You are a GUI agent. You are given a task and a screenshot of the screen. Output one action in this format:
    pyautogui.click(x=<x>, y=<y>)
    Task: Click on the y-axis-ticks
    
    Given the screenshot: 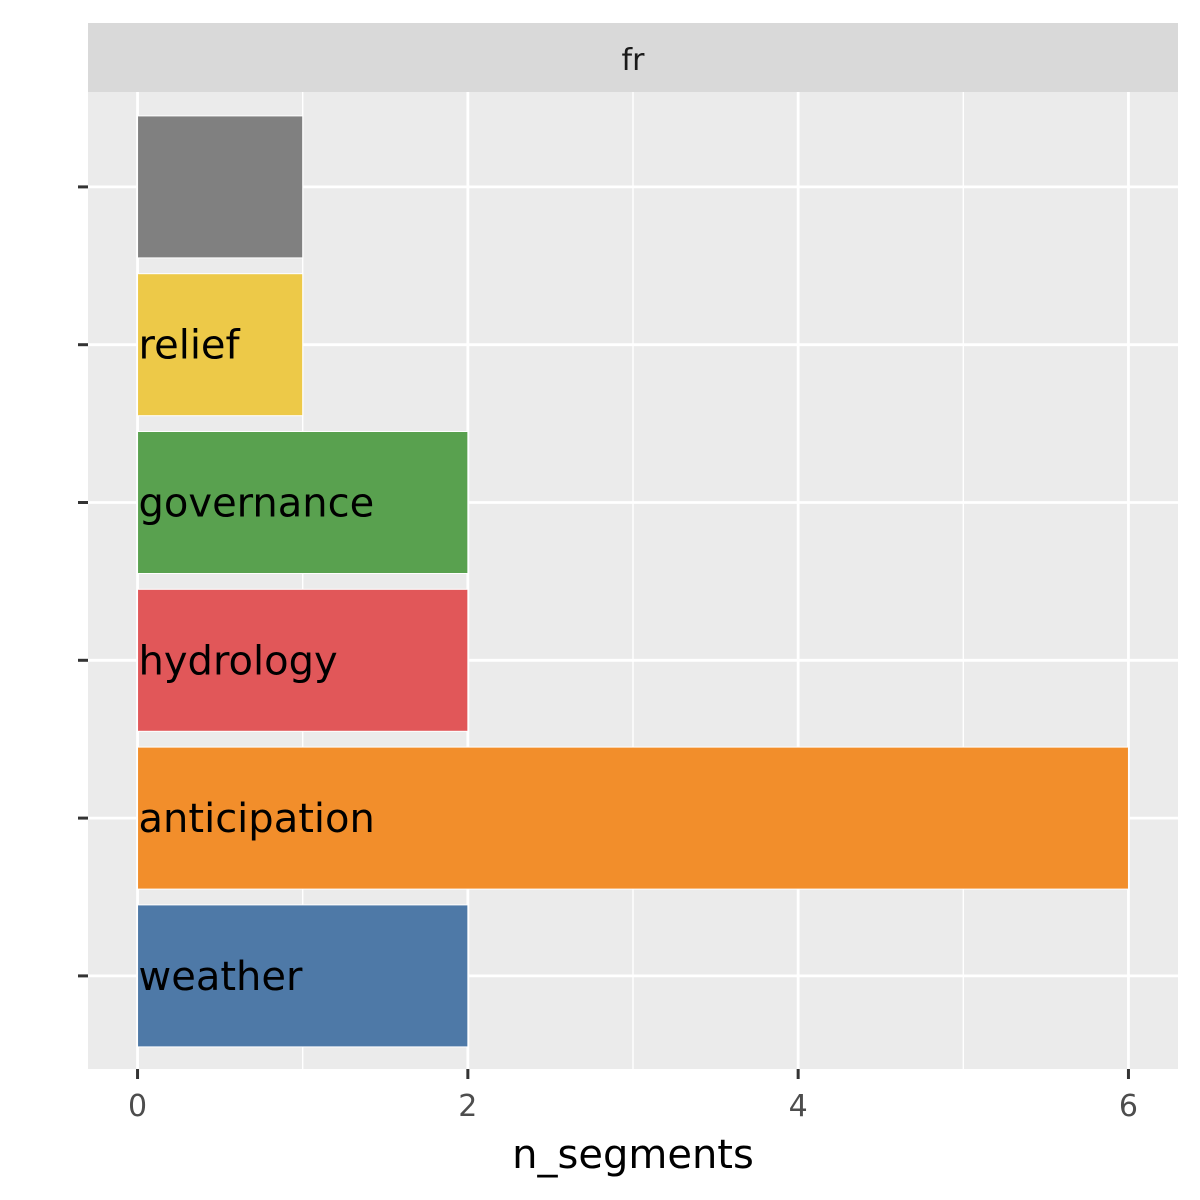 What is the action you would take?
    pyautogui.click(x=83, y=581)
    